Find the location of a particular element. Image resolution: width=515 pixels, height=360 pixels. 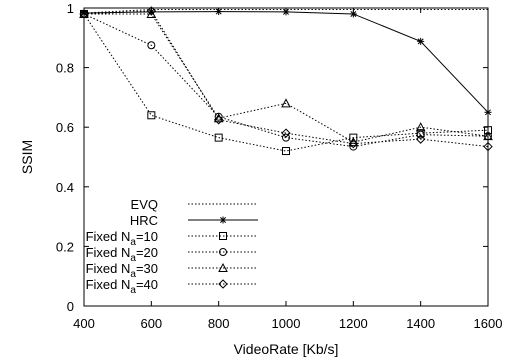

x-tick-label: 1600 is located at coordinates (488, 323).